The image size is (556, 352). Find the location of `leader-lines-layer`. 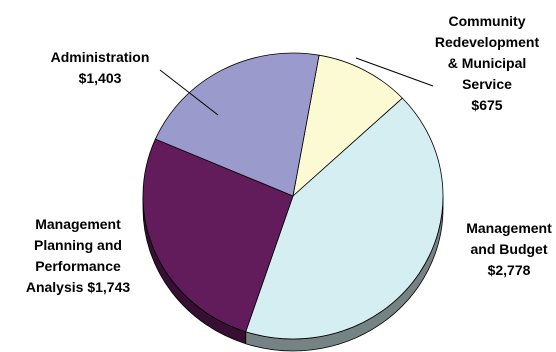

leader-lines-layer is located at coordinates (296, 86).